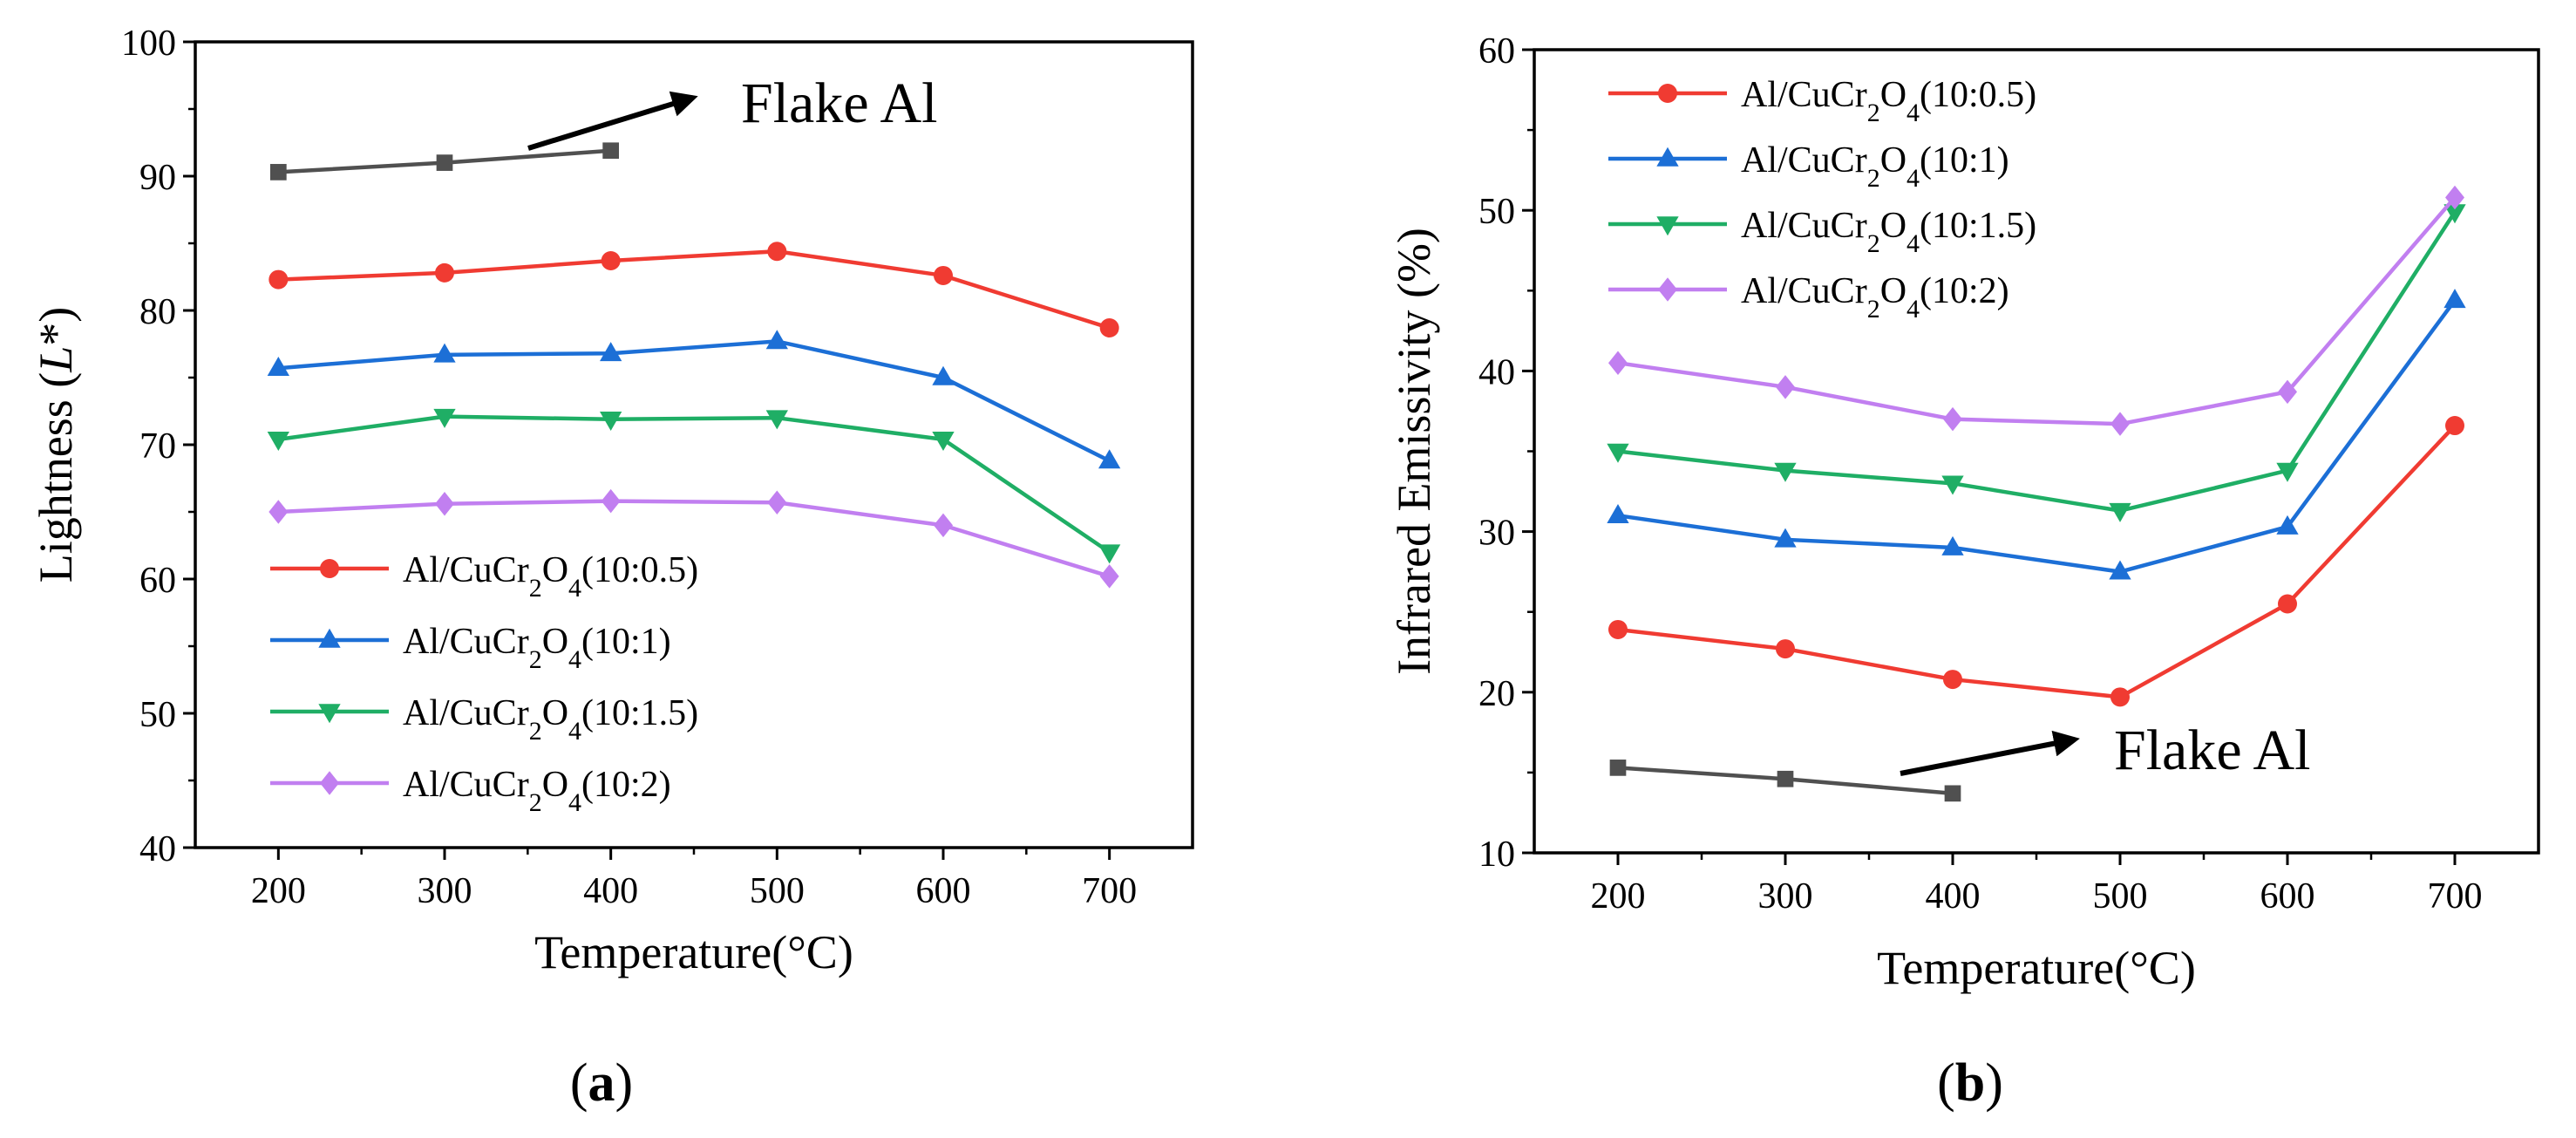 The height and width of the screenshot is (1138, 2576). I want to click on chart-b-legend-label: Al/CuCr2O4(10:0.5), so click(1889, 101).